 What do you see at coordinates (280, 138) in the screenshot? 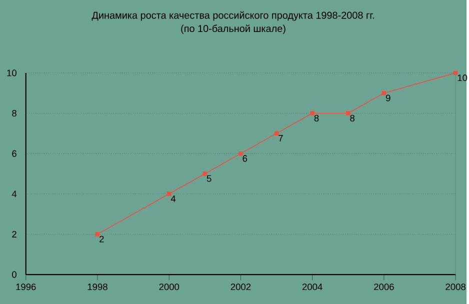
I see `data-label: 7` at bounding box center [280, 138].